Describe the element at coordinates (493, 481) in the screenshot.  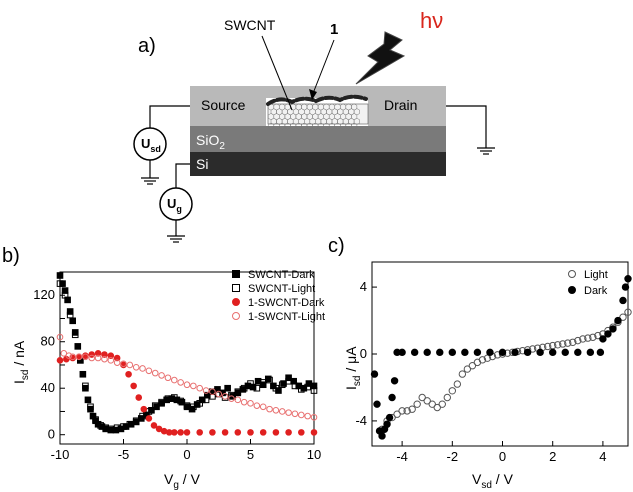
I see `xlabel-c: Vsd / V` at that location.